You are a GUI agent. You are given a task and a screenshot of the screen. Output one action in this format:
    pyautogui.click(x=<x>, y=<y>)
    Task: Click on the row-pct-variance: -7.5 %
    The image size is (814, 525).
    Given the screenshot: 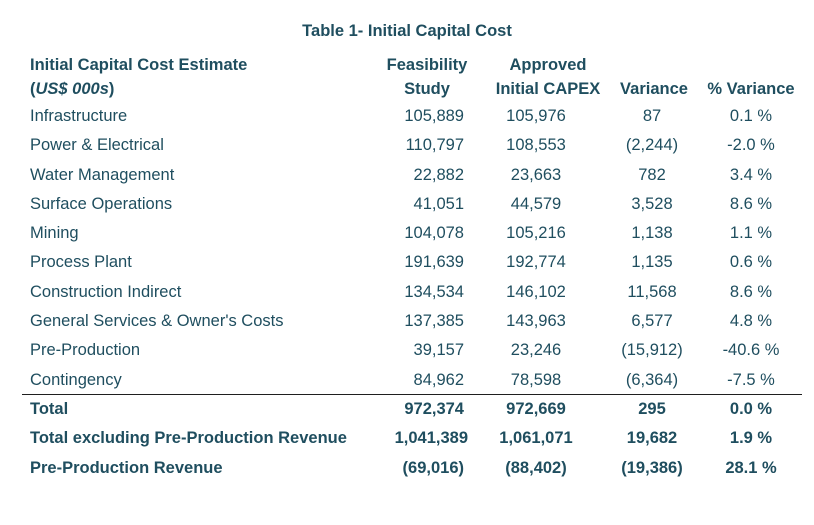 What is the action you would take?
    pyautogui.click(x=751, y=379)
    